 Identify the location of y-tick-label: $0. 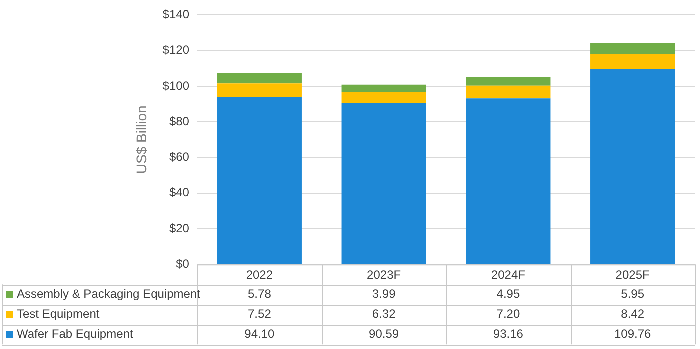
(183, 263).